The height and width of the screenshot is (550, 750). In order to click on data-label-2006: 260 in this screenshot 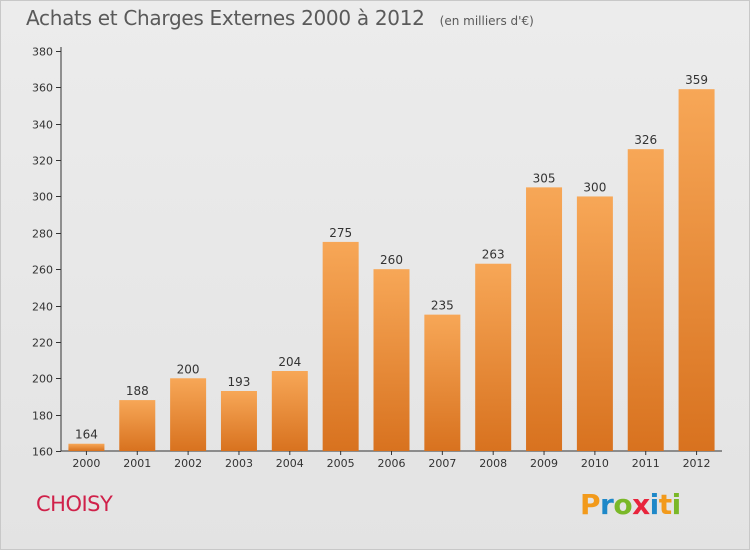, I will do `click(391, 260)`.